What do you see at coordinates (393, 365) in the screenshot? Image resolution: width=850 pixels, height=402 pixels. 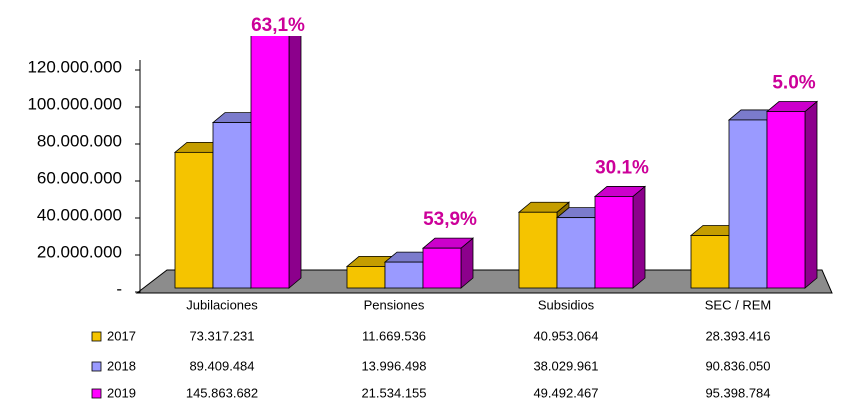 I see `table-cell: 13.996.498` at bounding box center [393, 365].